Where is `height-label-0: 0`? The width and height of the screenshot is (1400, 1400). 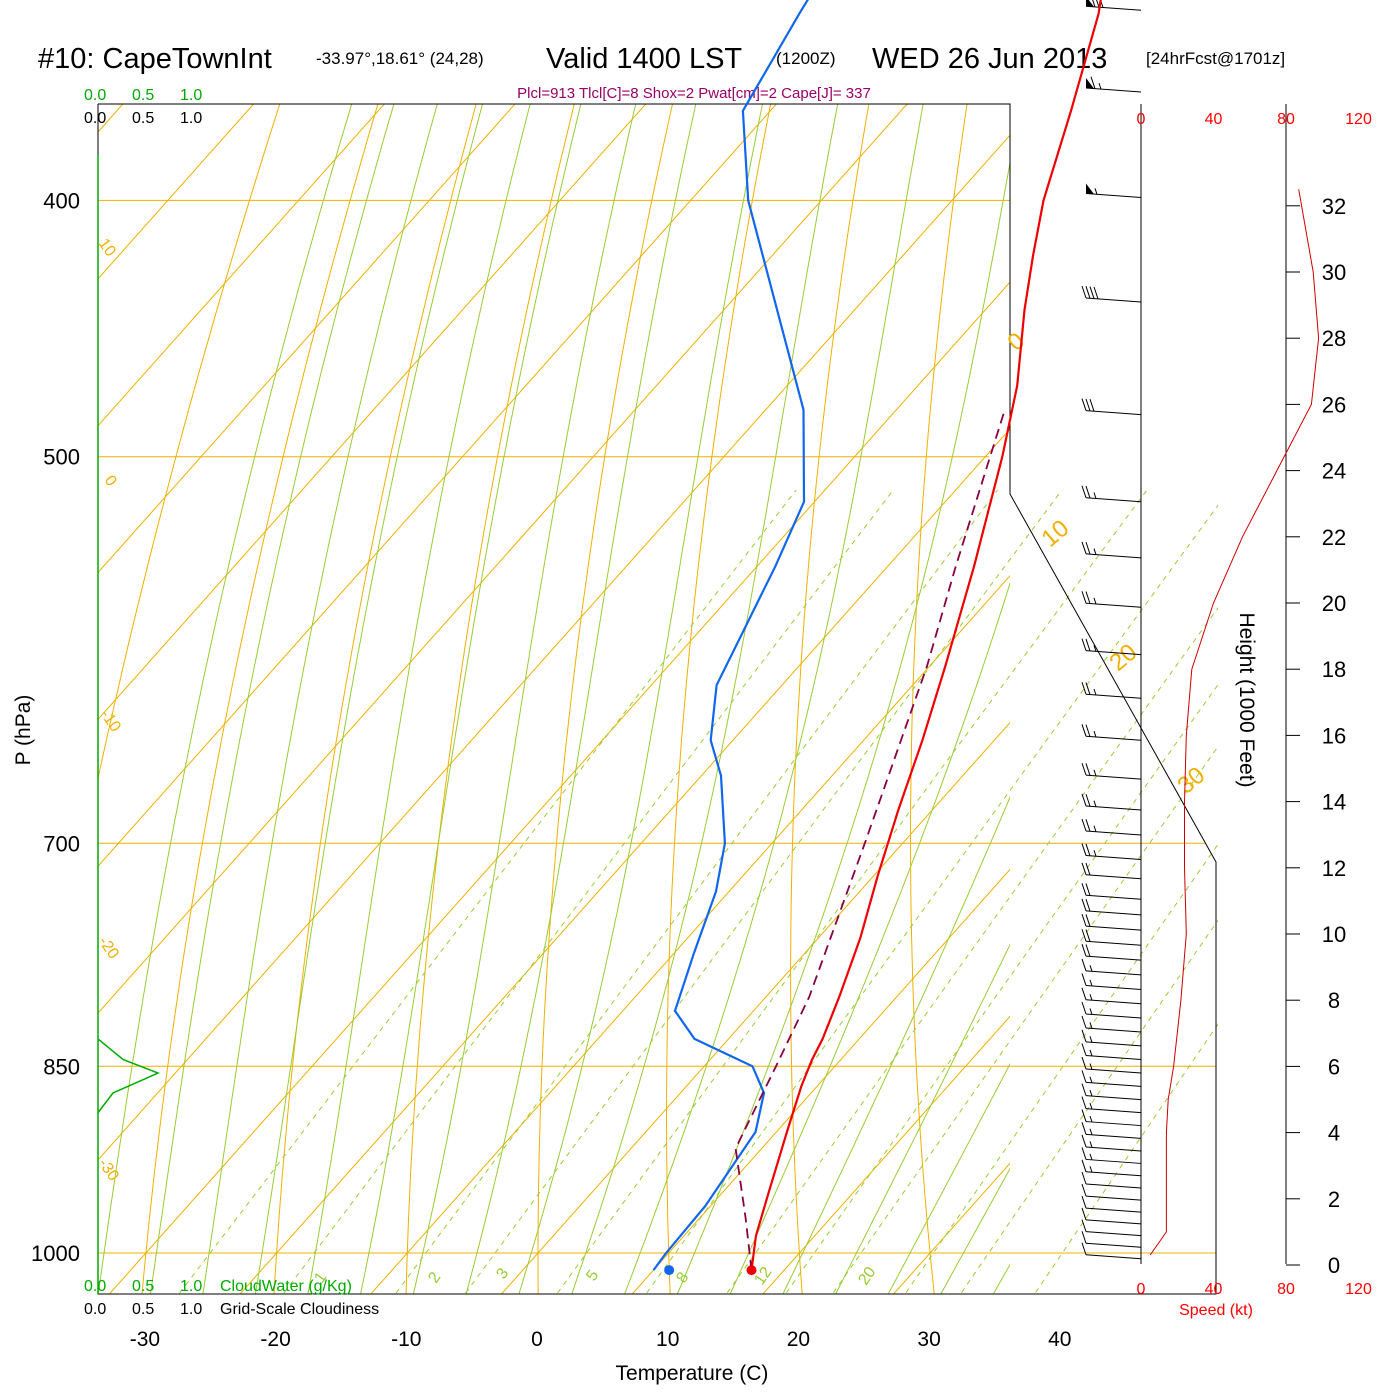 height-label-0: 0 is located at coordinates (1334, 1265).